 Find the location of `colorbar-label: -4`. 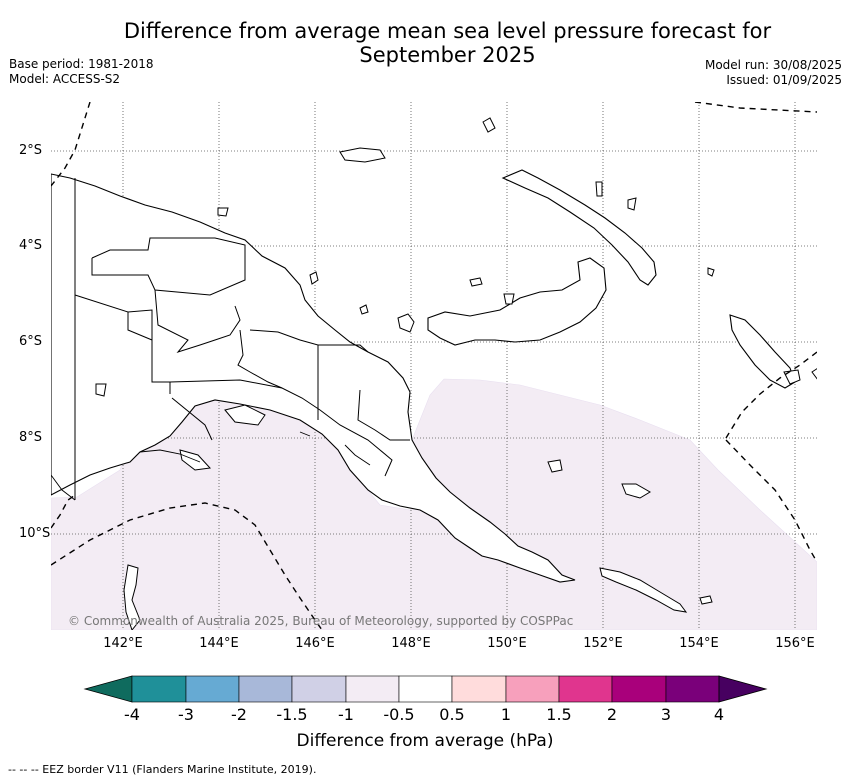

colorbar-label: -4 is located at coordinates (132, 714).